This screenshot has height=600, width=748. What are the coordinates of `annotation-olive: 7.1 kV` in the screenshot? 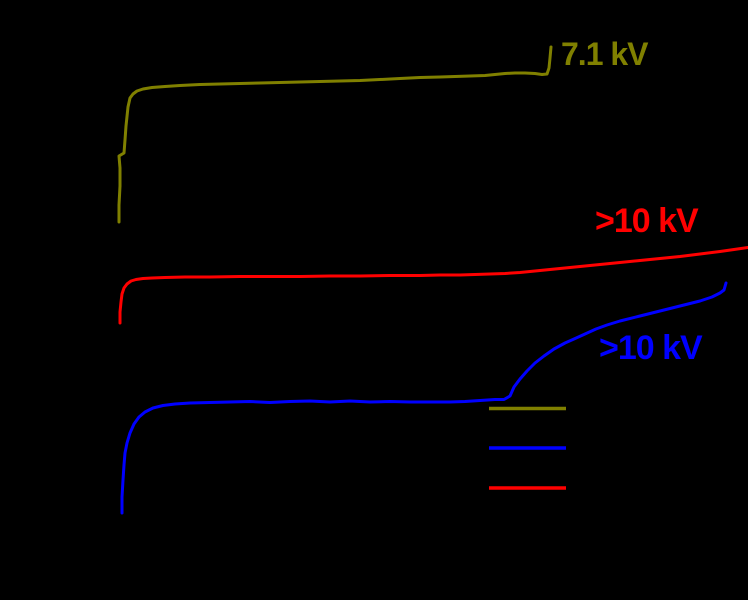 It's located at (605, 54).